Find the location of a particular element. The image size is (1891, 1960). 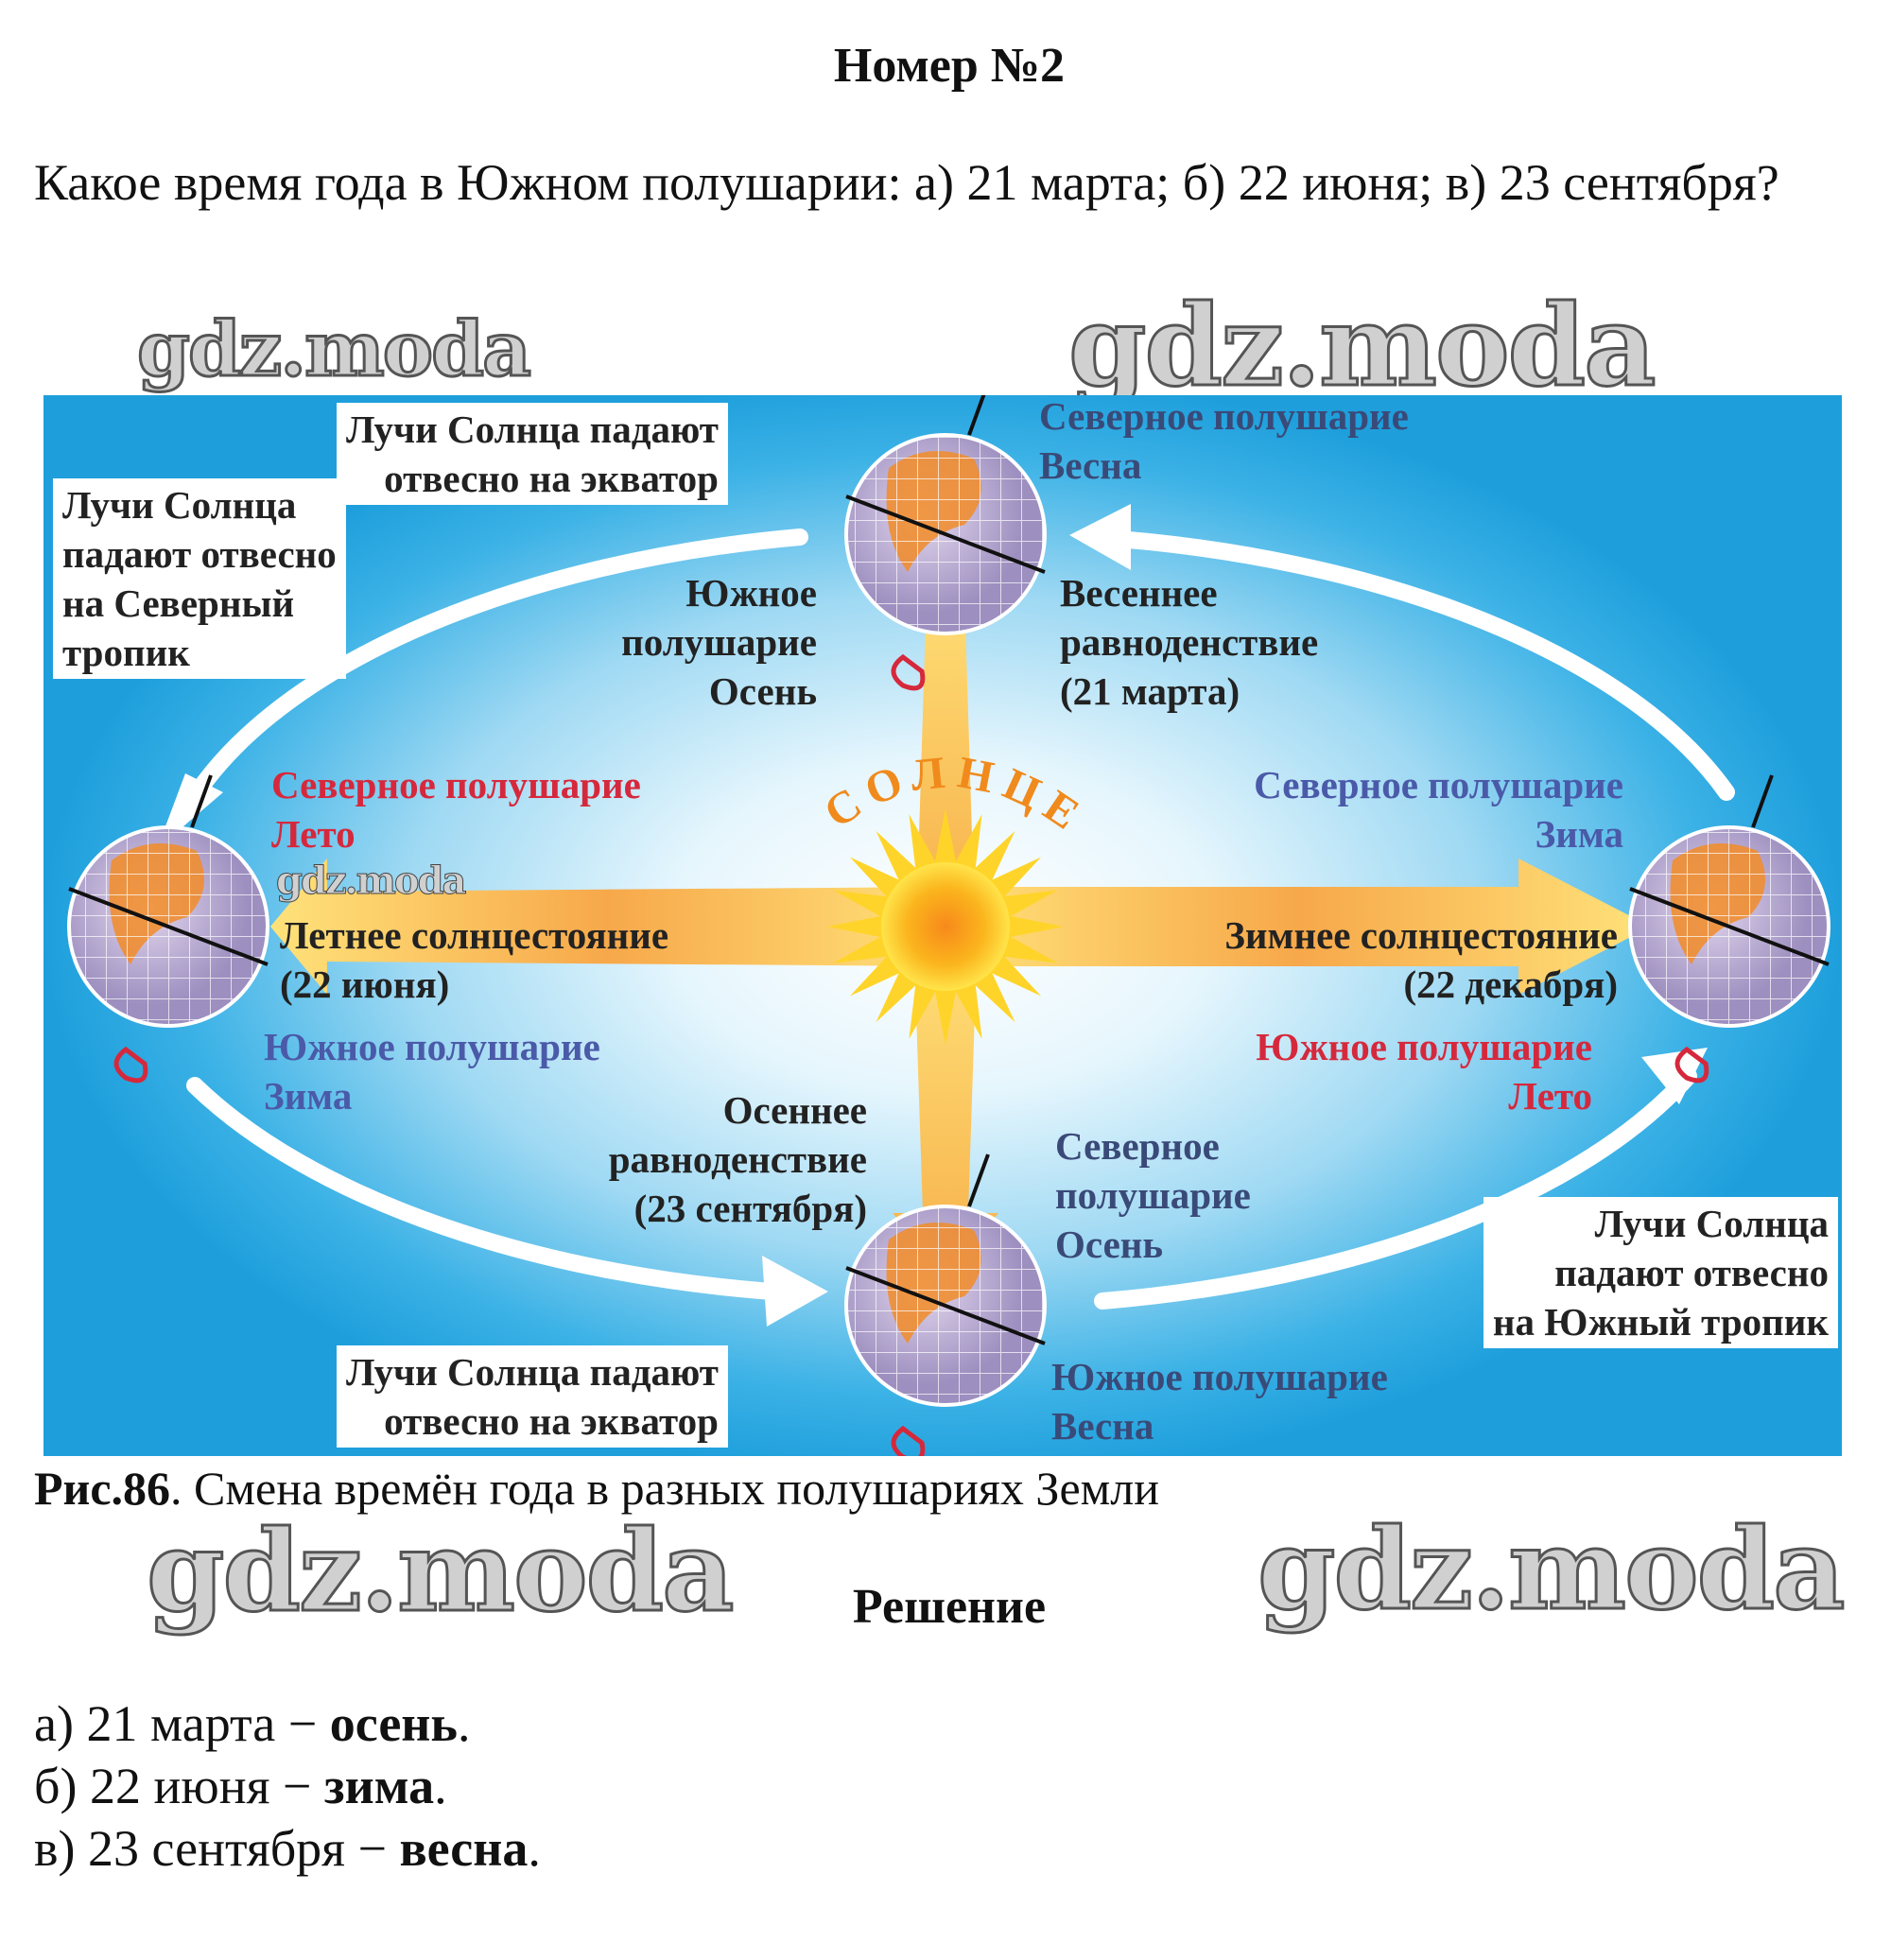

callout-line: тропик is located at coordinates (126, 653).